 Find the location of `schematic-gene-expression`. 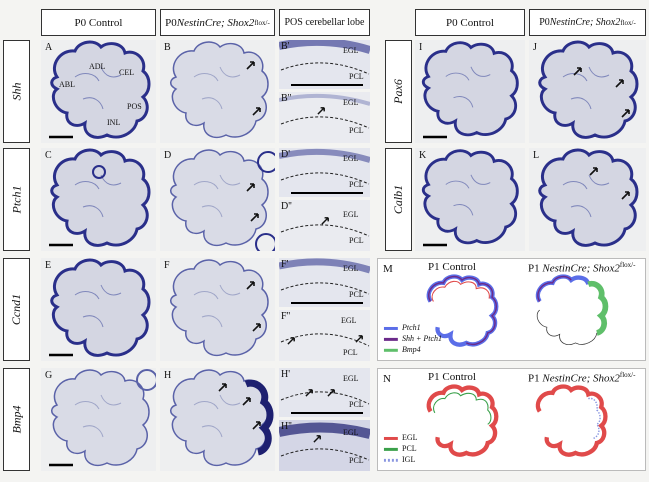

schematic-gene-expression is located at coordinates (496, 313).